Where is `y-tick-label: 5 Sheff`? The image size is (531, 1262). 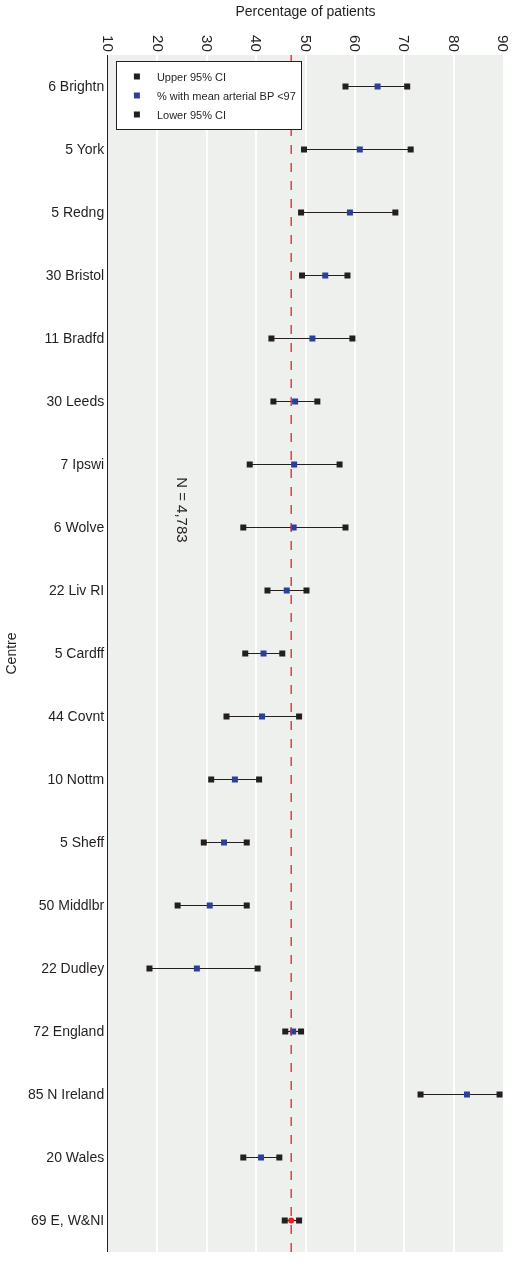 y-tick-label: 5 Sheff is located at coordinates (82, 842).